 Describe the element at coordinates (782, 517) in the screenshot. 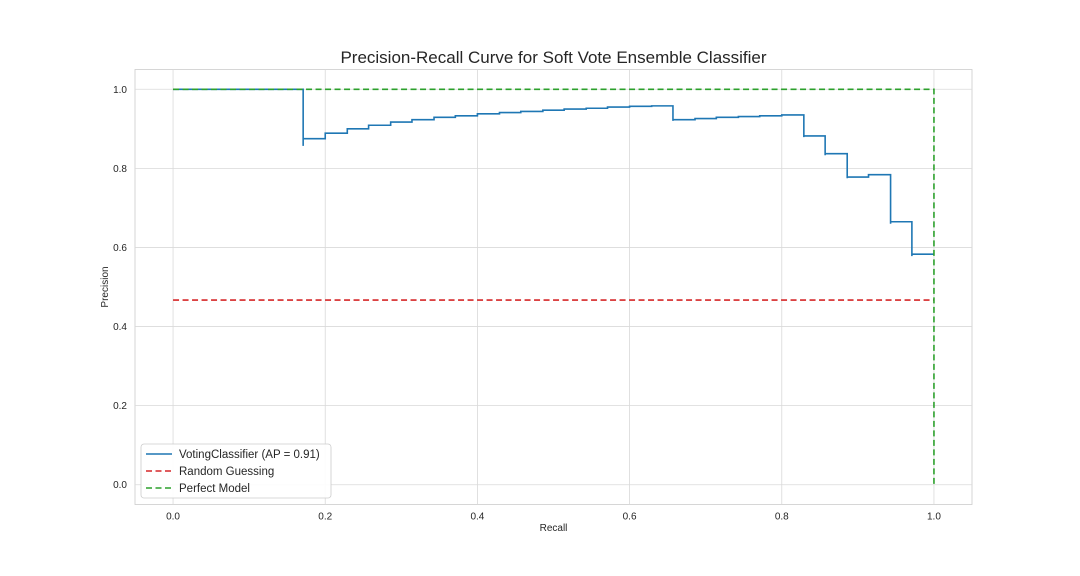

I see `x-tick-label: 0.8` at that location.